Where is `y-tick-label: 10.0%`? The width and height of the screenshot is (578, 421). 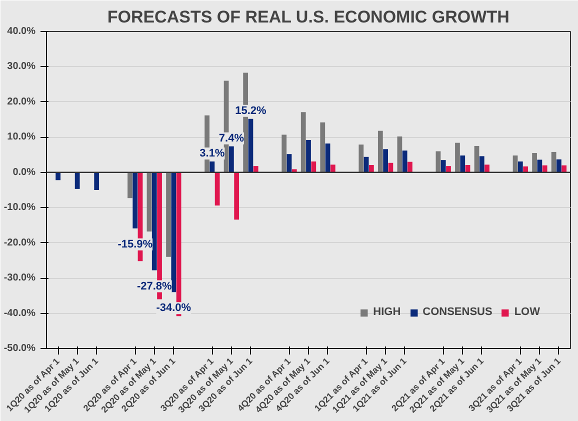 y-tick-label: 10.0% is located at coordinates (21, 137).